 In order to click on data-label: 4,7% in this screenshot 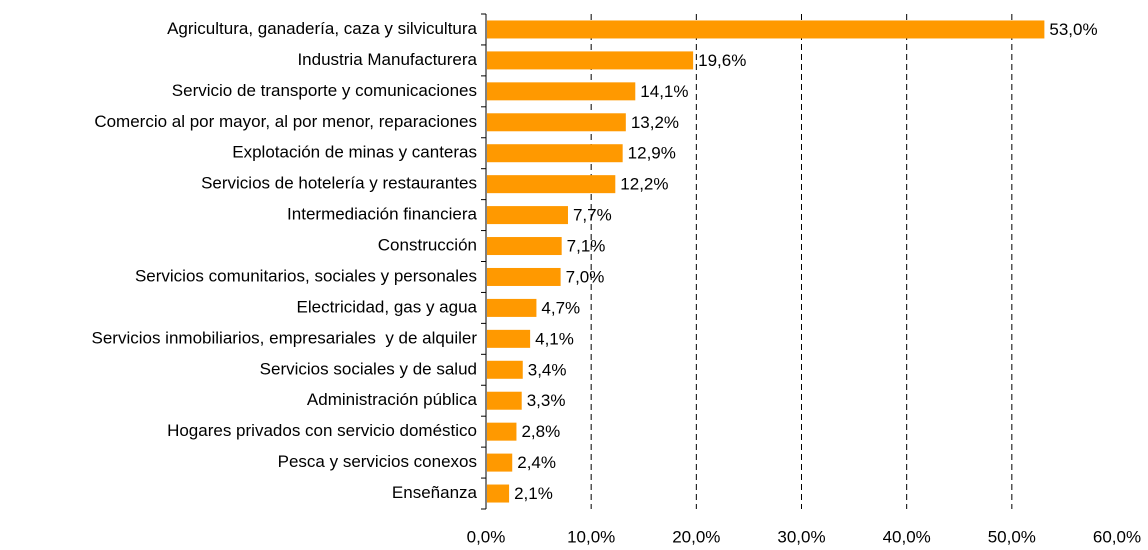, I will do `click(560, 307)`.